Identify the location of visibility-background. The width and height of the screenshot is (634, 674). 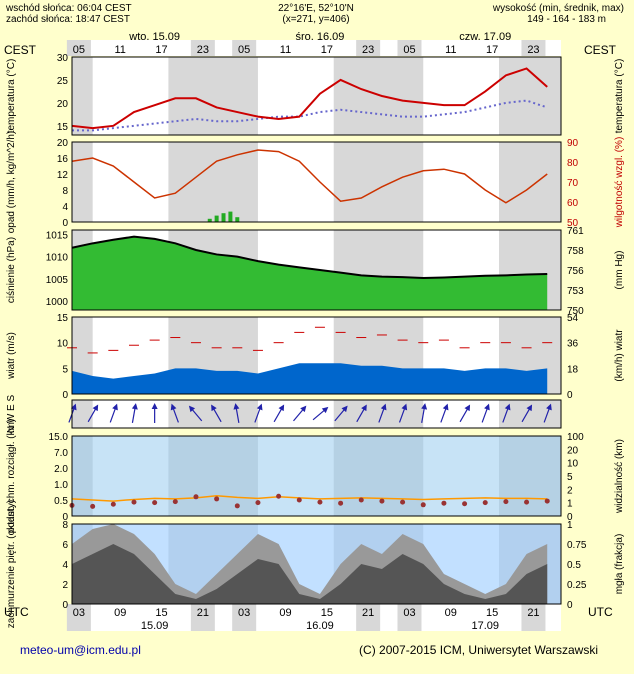
(316, 476).